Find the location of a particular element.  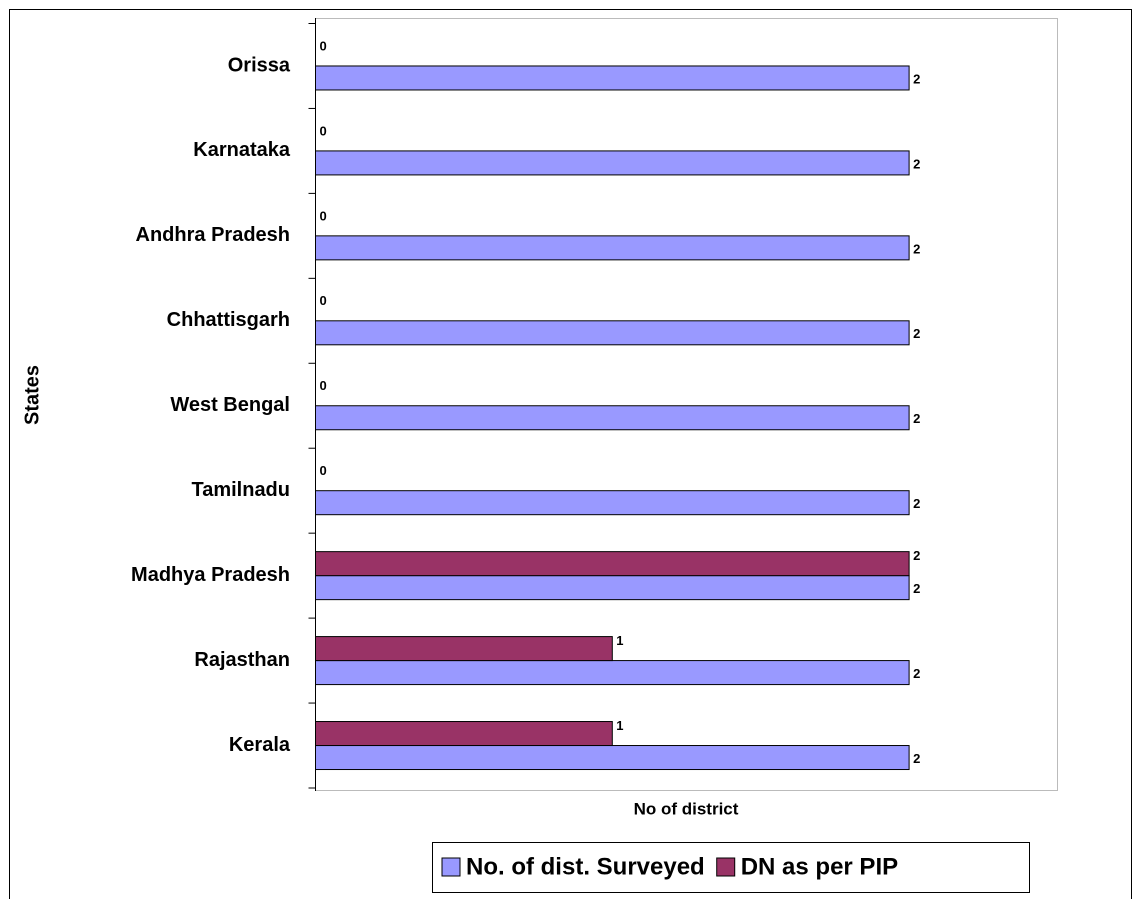

category-label: Rajasthan is located at coordinates (242, 660).